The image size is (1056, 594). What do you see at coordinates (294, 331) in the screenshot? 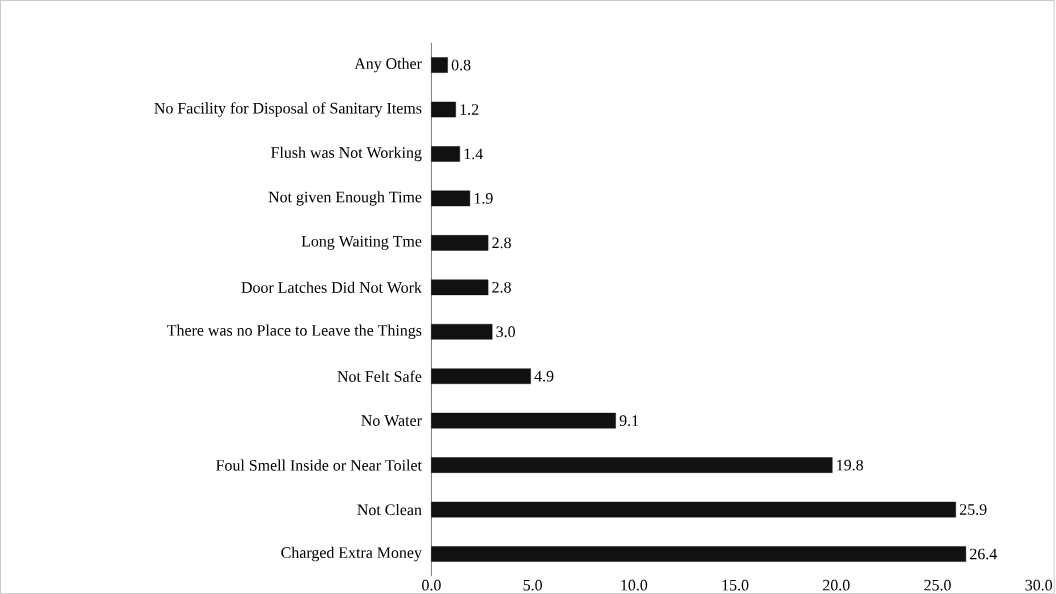
I see `y-tick-label: There was no Place to Leave the Things` at bounding box center [294, 331].